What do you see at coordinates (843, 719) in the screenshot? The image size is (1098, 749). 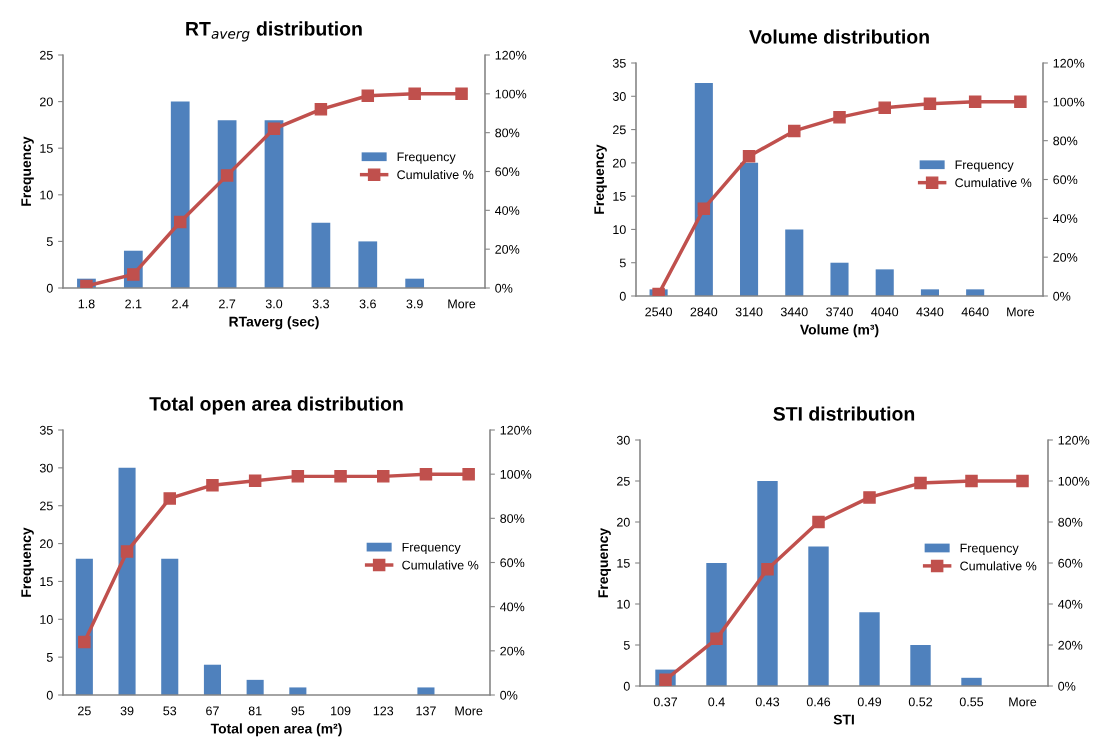 I see `x-axis-title: STI` at bounding box center [843, 719].